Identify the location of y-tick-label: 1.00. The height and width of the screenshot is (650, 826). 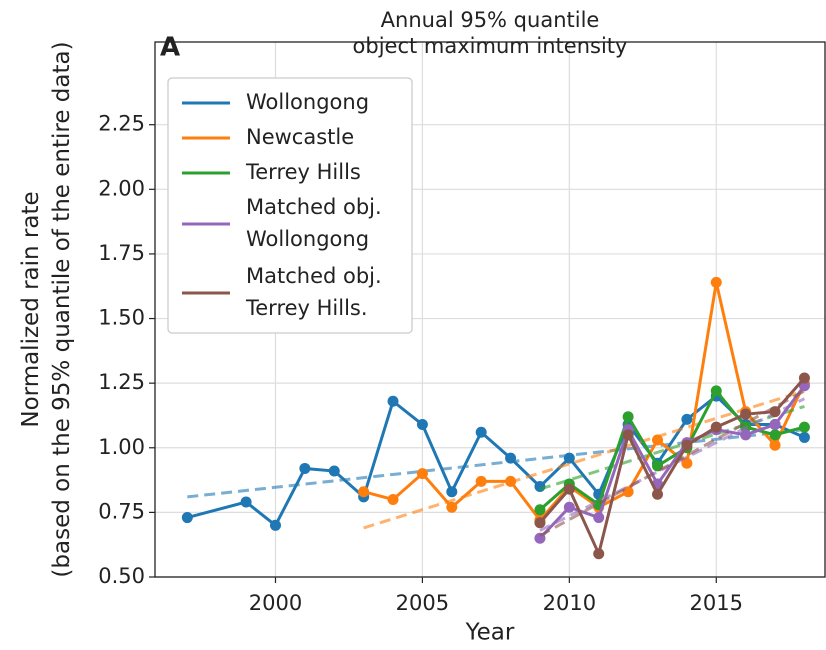
(121, 447).